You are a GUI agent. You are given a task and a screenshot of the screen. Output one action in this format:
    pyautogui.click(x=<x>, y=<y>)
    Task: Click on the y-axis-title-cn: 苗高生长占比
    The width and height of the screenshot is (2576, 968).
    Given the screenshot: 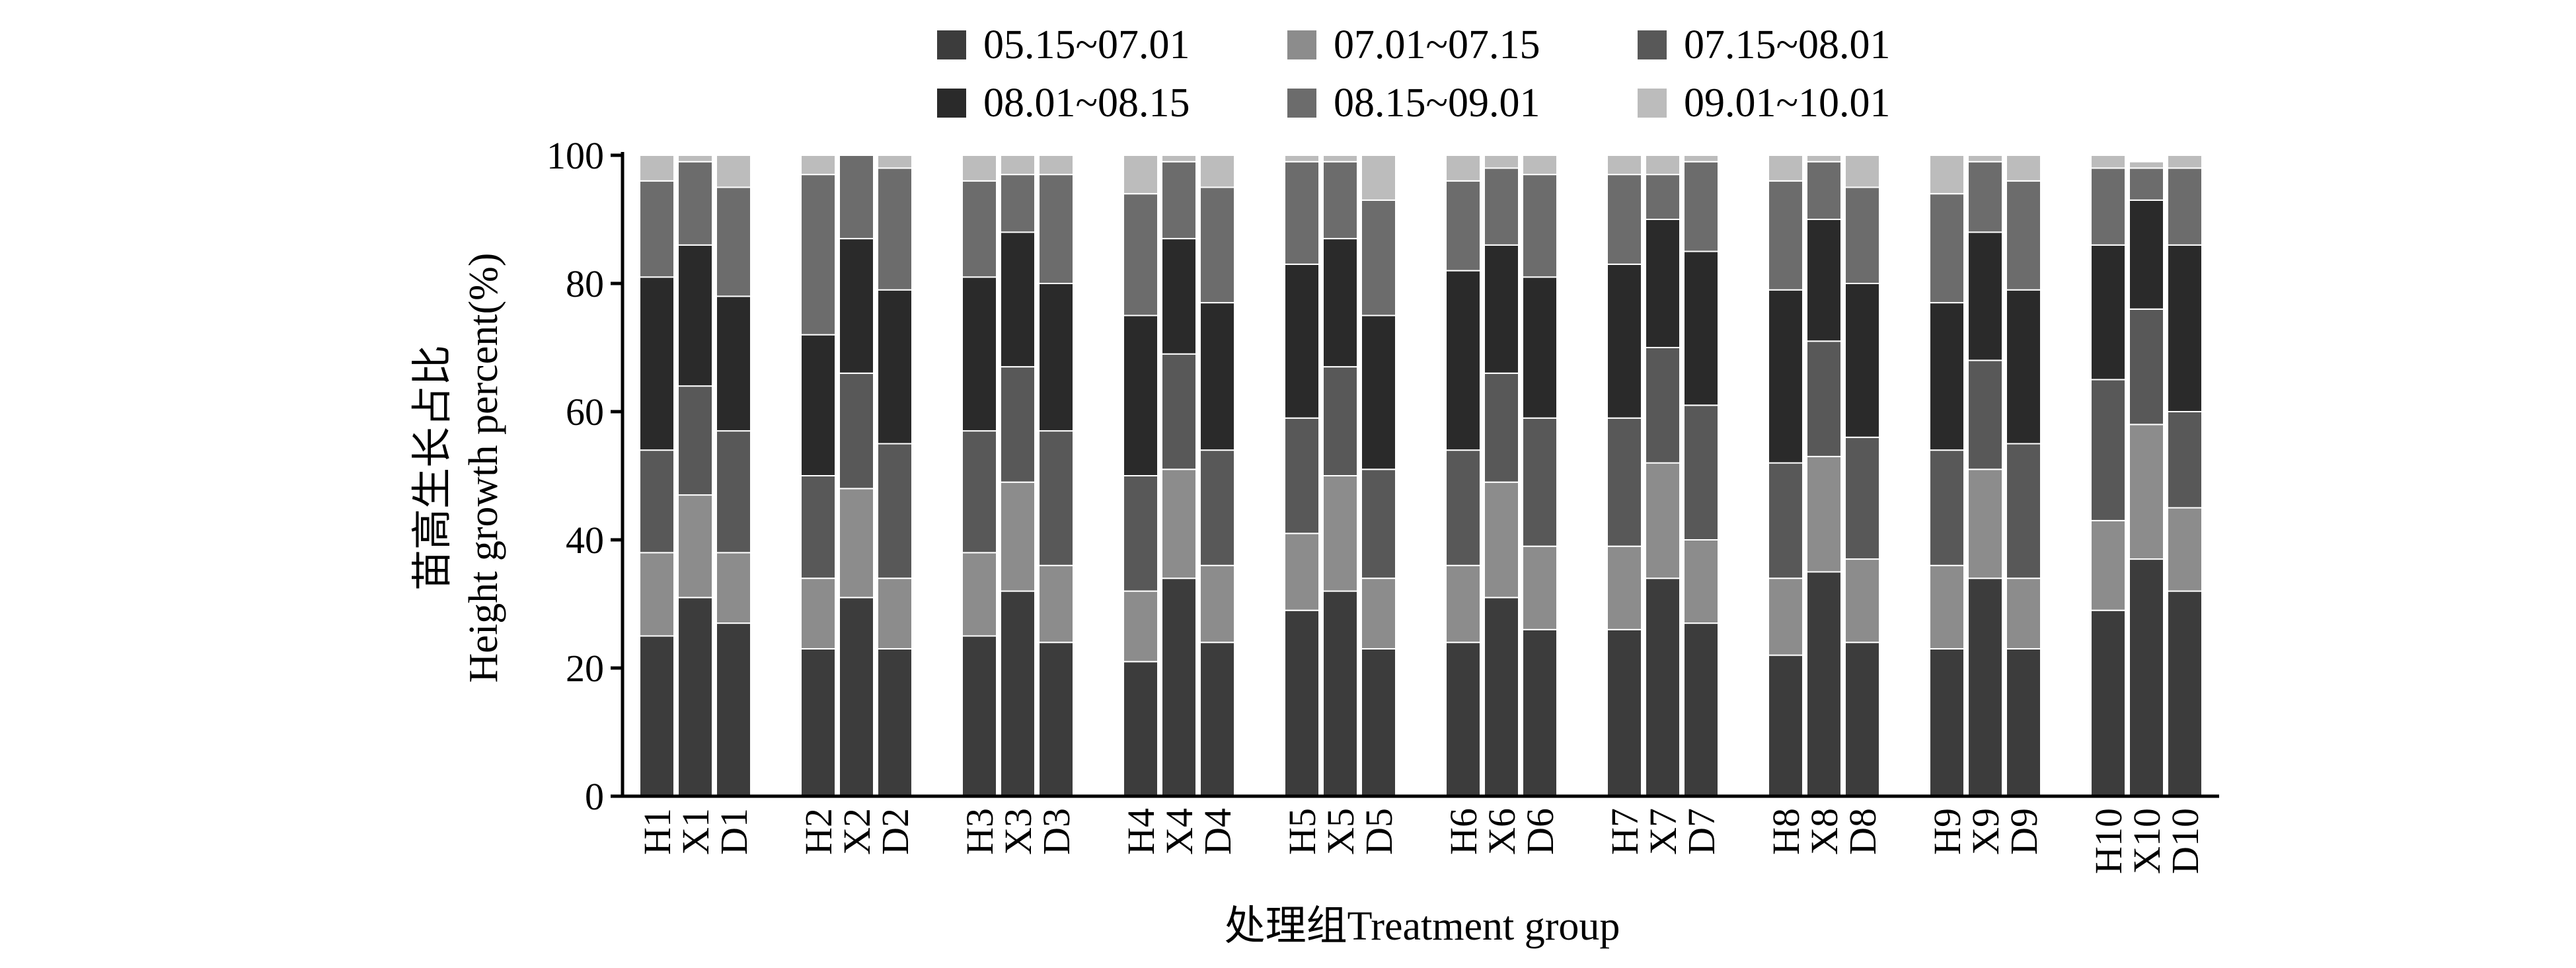 What is the action you would take?
    pyautogui.click(x=433, y=468)
    